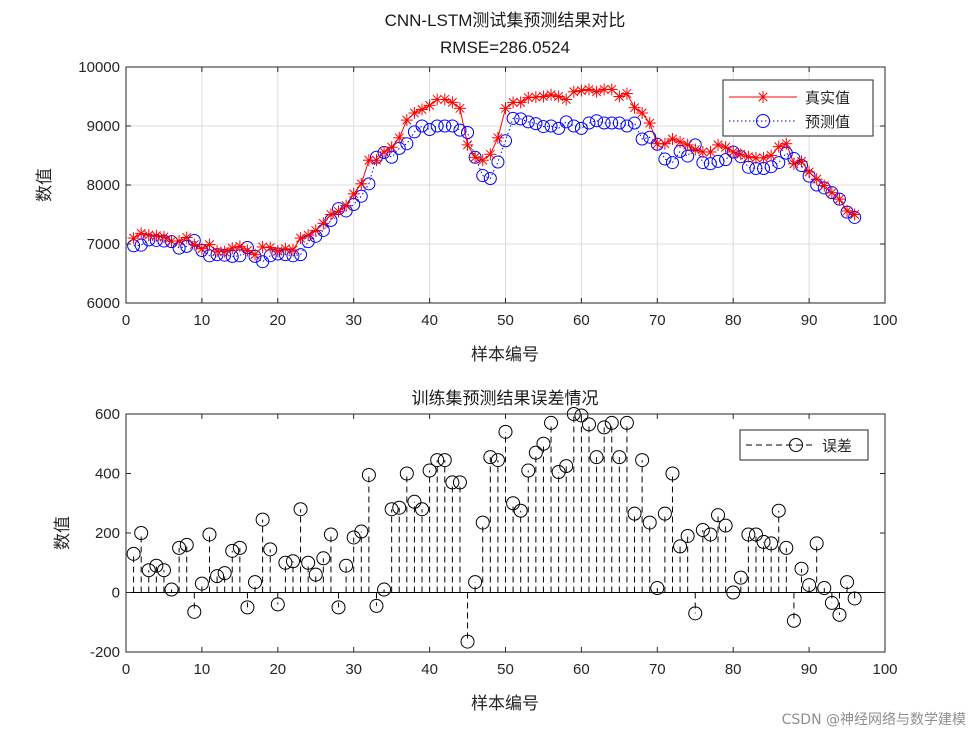 This screenshot has width=980, height=735. Describe the element at coordinates (657, 320) in the screenshot. I see `top-xtick-label: 70` at that location.